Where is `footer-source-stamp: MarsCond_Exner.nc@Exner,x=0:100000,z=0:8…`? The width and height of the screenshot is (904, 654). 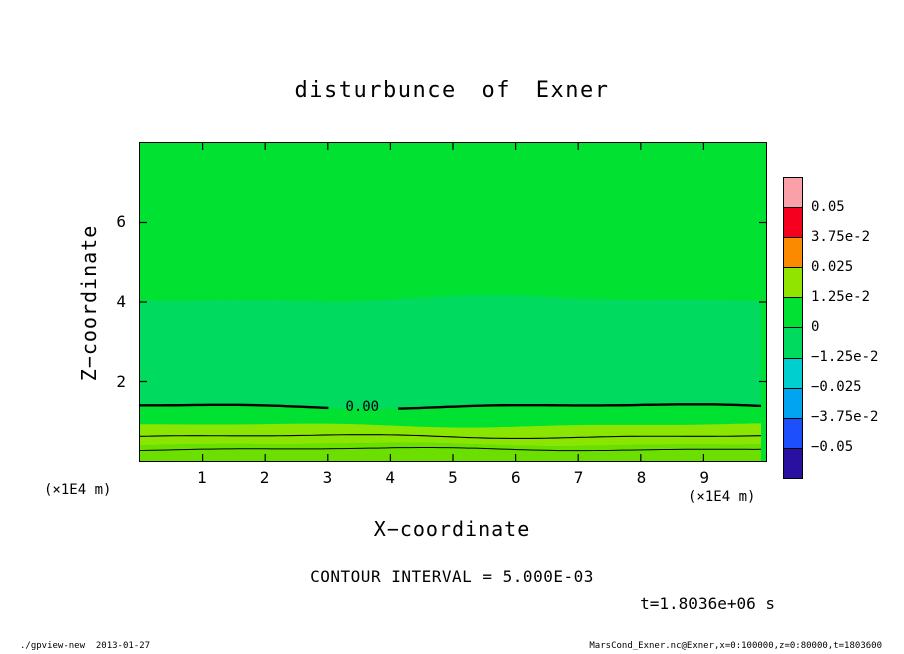
footer-source-stamp: MarsCond_Exner.nc@Exner,x=0:100000,z=0:8… is located at coordinates (735, 646).